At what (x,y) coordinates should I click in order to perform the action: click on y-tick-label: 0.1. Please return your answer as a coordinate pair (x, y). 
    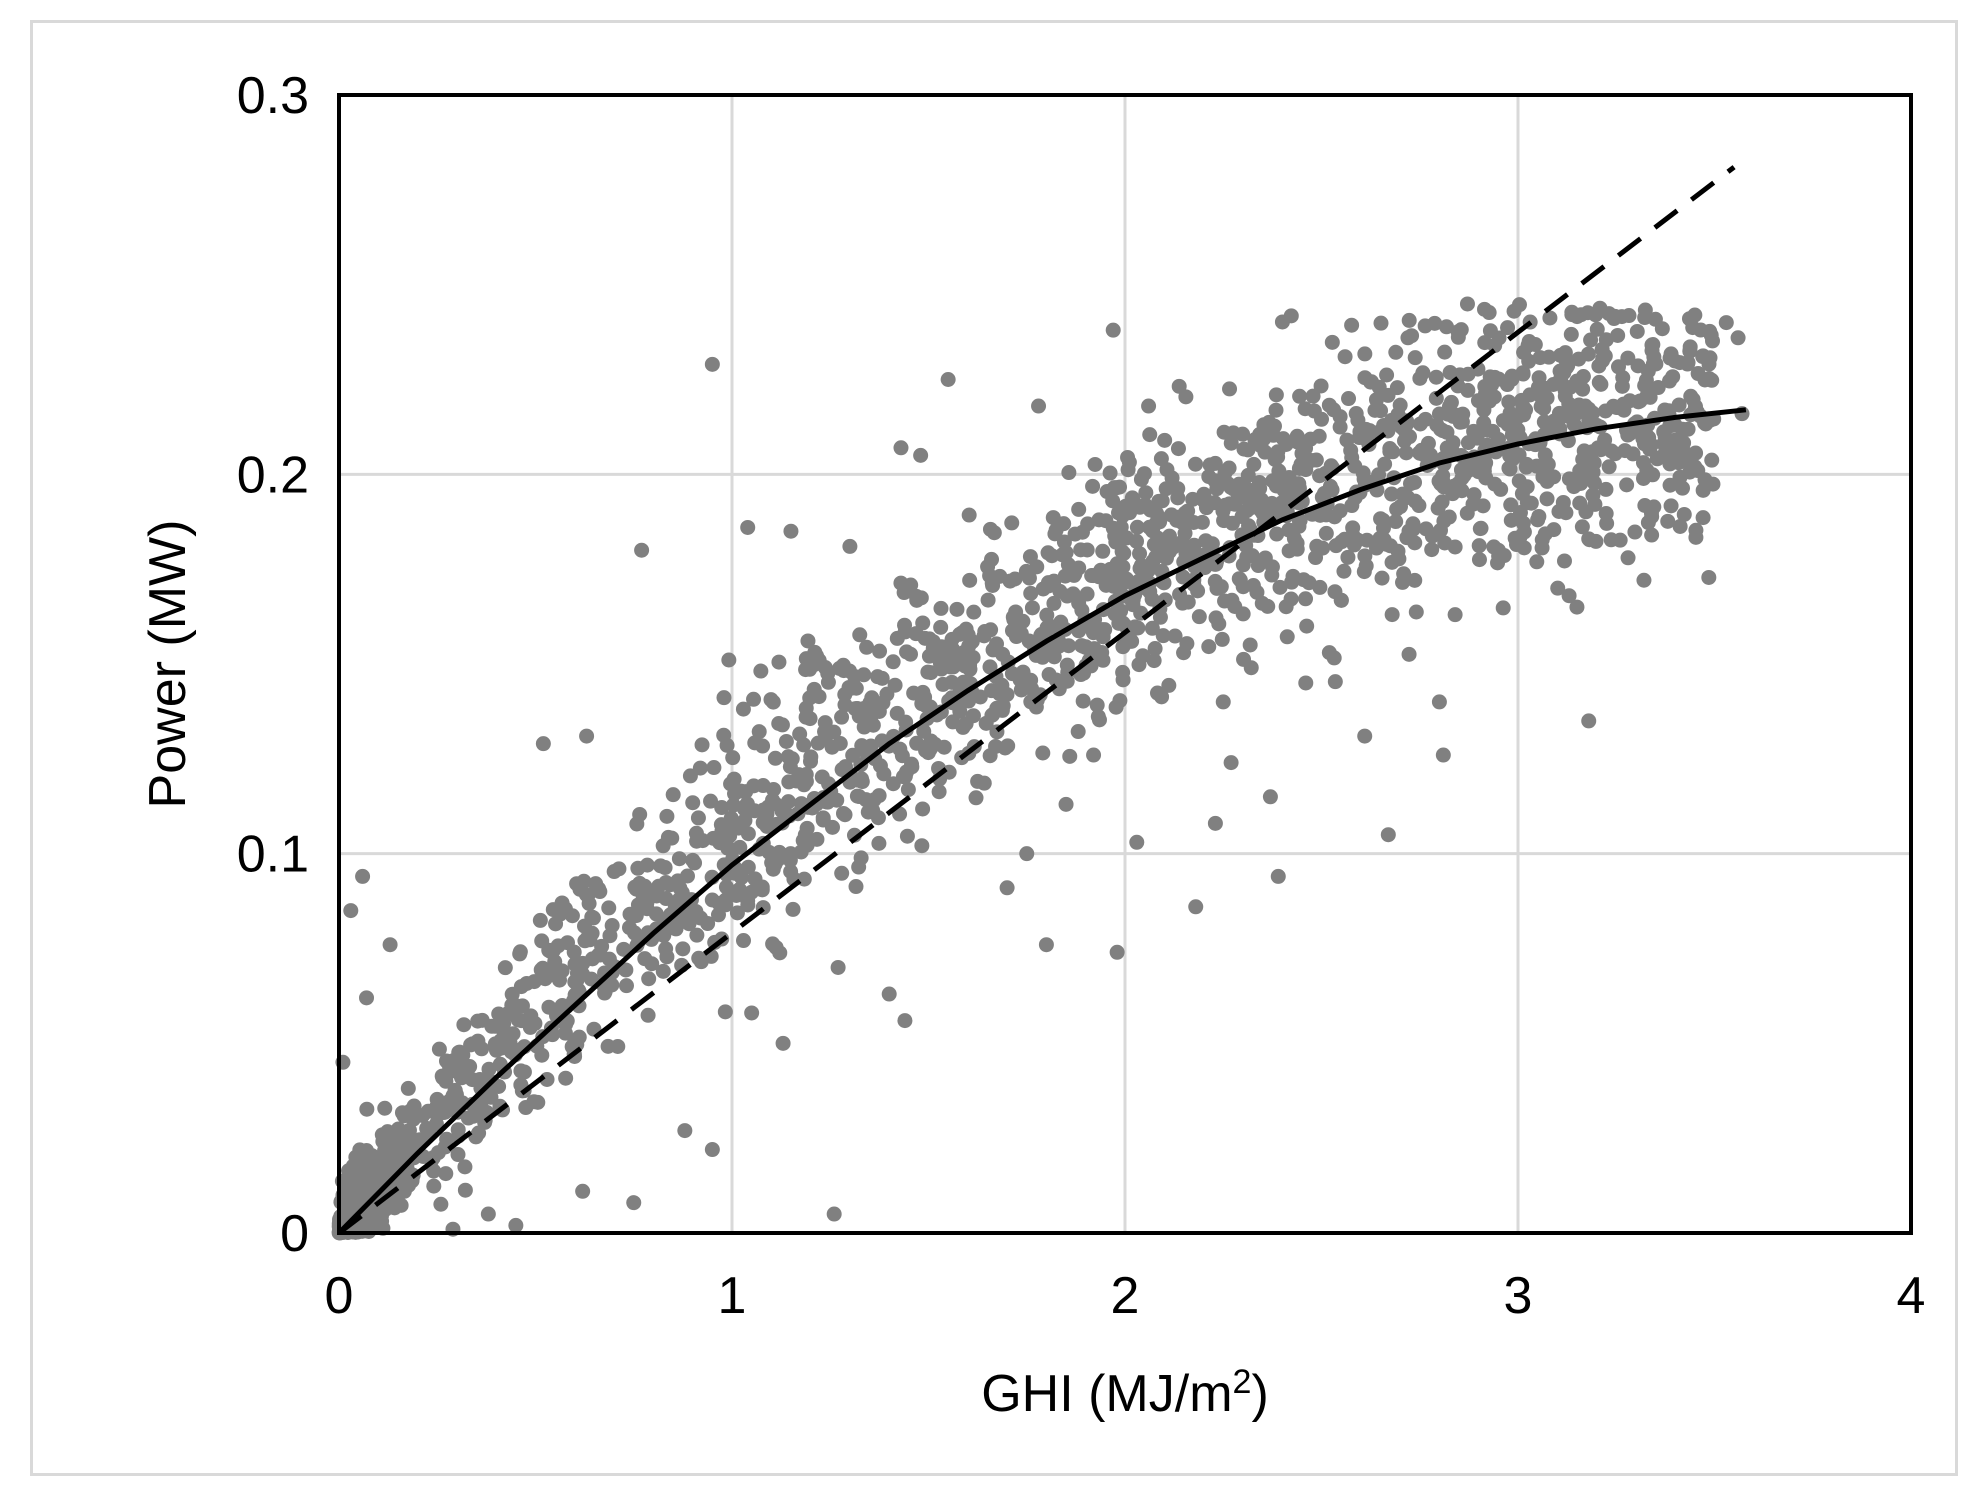
    Looking at the image, I should click on (273, 855).